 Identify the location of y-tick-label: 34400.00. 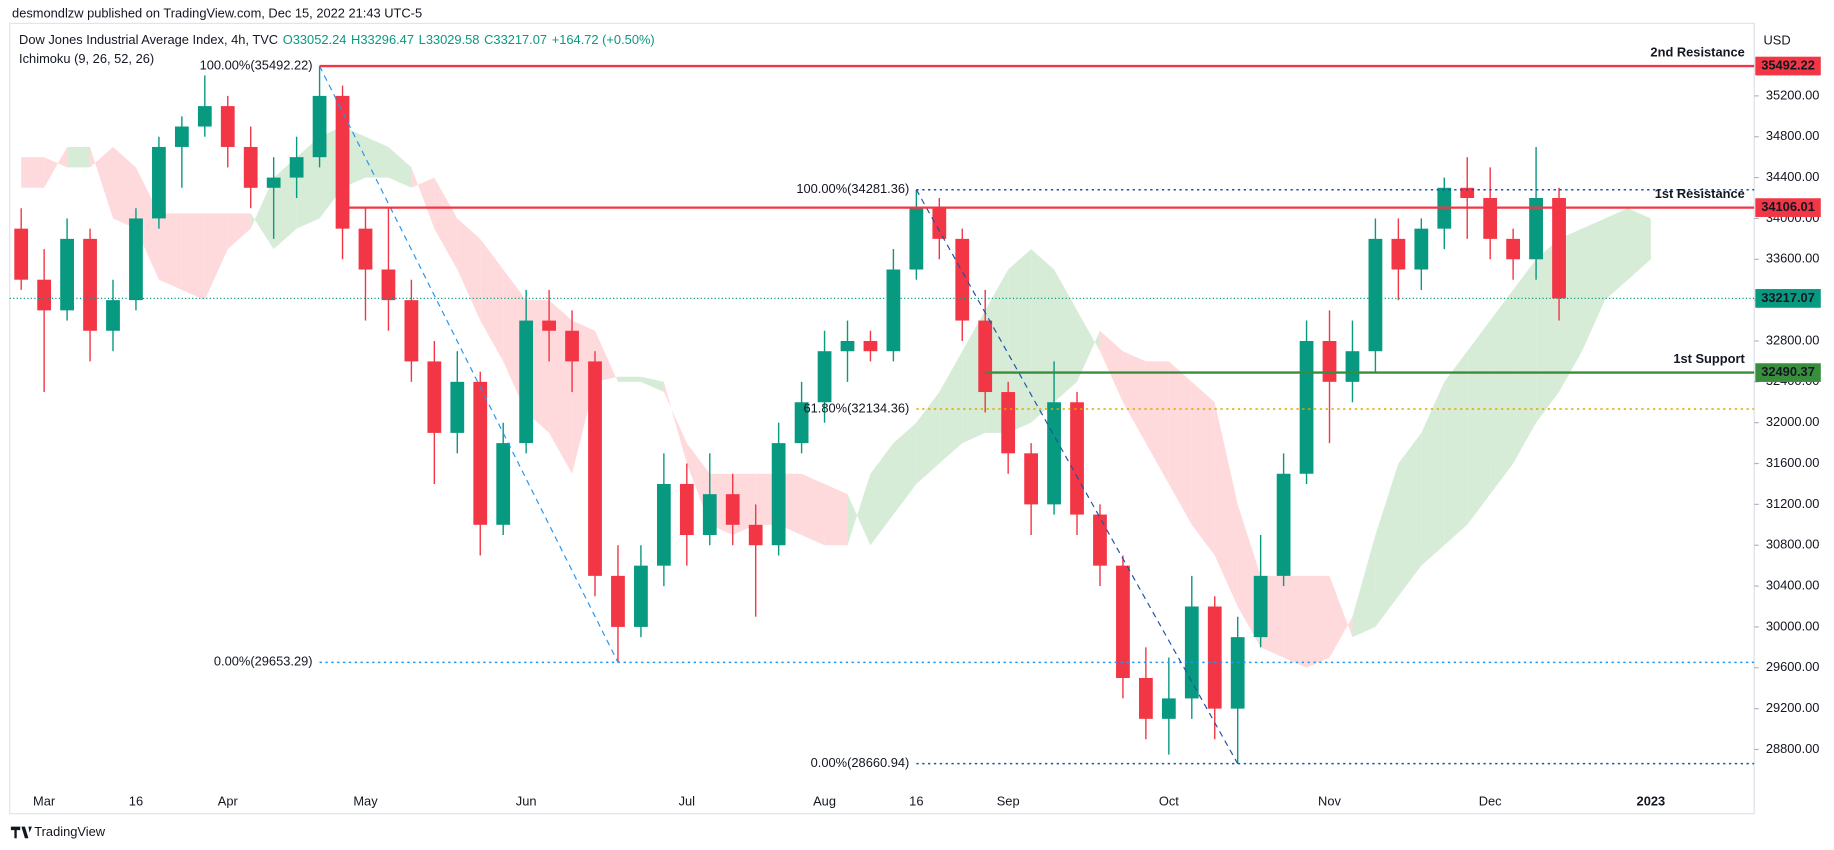
(1793, 176).